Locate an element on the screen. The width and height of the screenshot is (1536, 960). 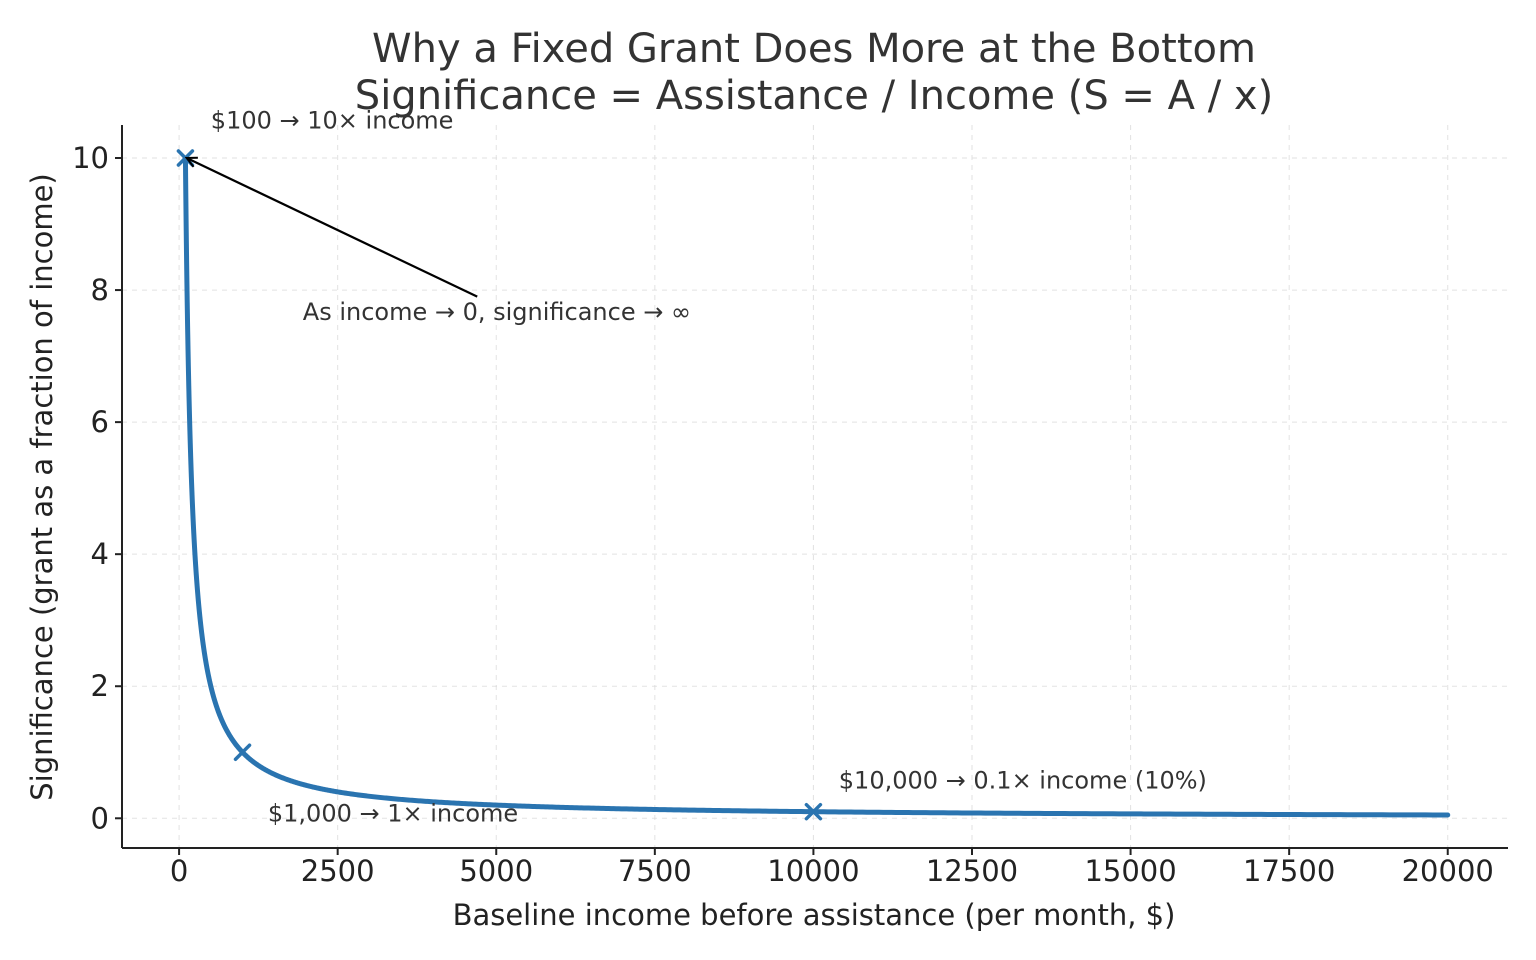
annotation-text-2: $10,000 → 0.1× income (10%) is located at coordinates (1023, 781).